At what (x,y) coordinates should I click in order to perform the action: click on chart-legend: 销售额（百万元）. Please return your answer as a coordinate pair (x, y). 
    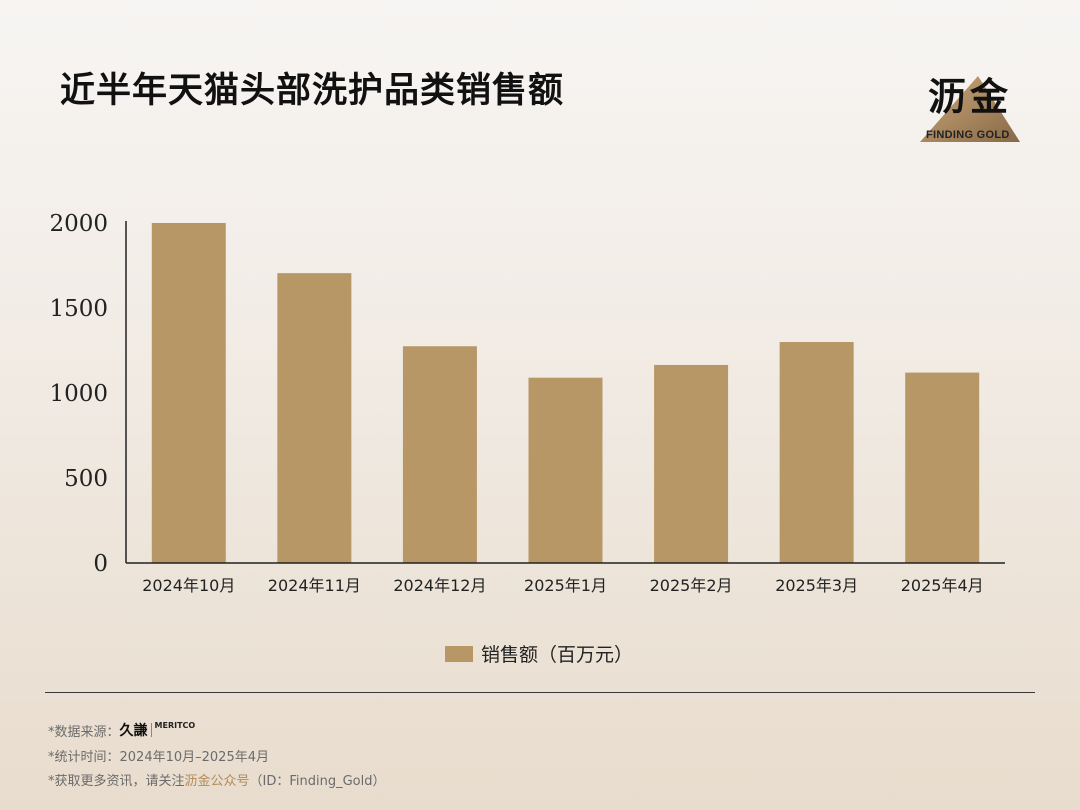
    Looking at the image, I should click on (539, 653).